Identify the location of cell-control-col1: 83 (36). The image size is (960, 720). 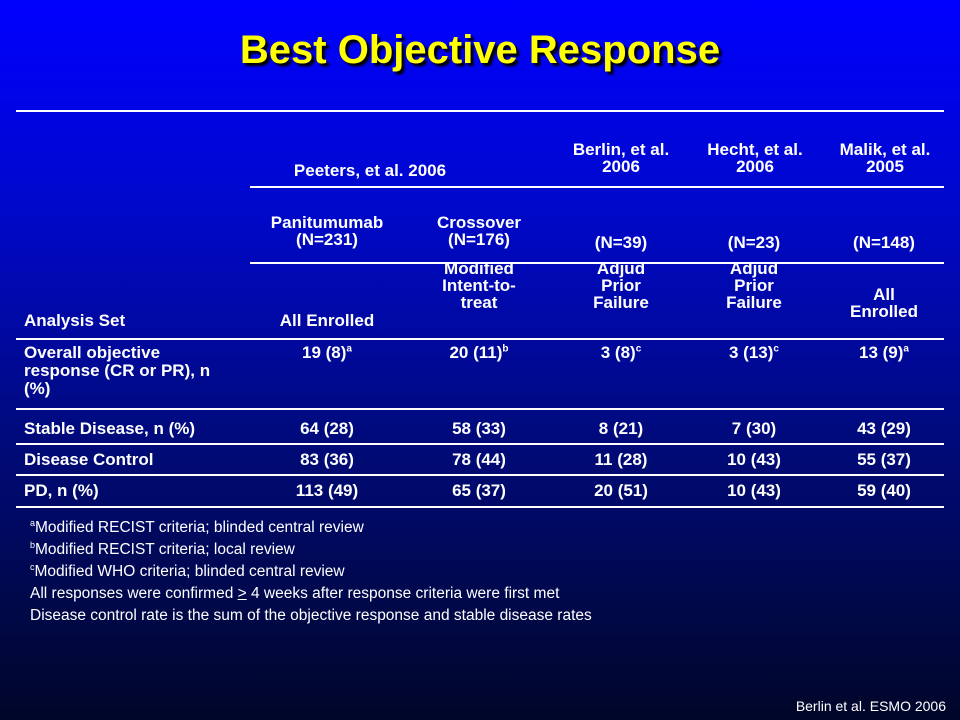
(327, 459).